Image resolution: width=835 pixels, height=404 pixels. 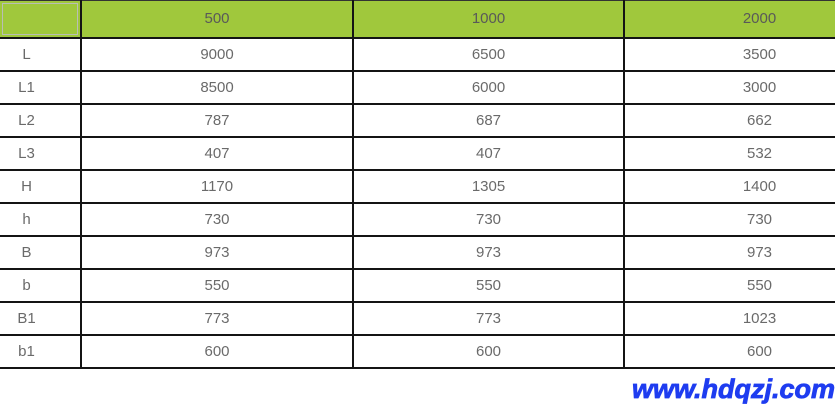 What do you see at coordinates (41, 87) in the screenshot?
I see `row-label: L1` at bounding box center [41, 87].